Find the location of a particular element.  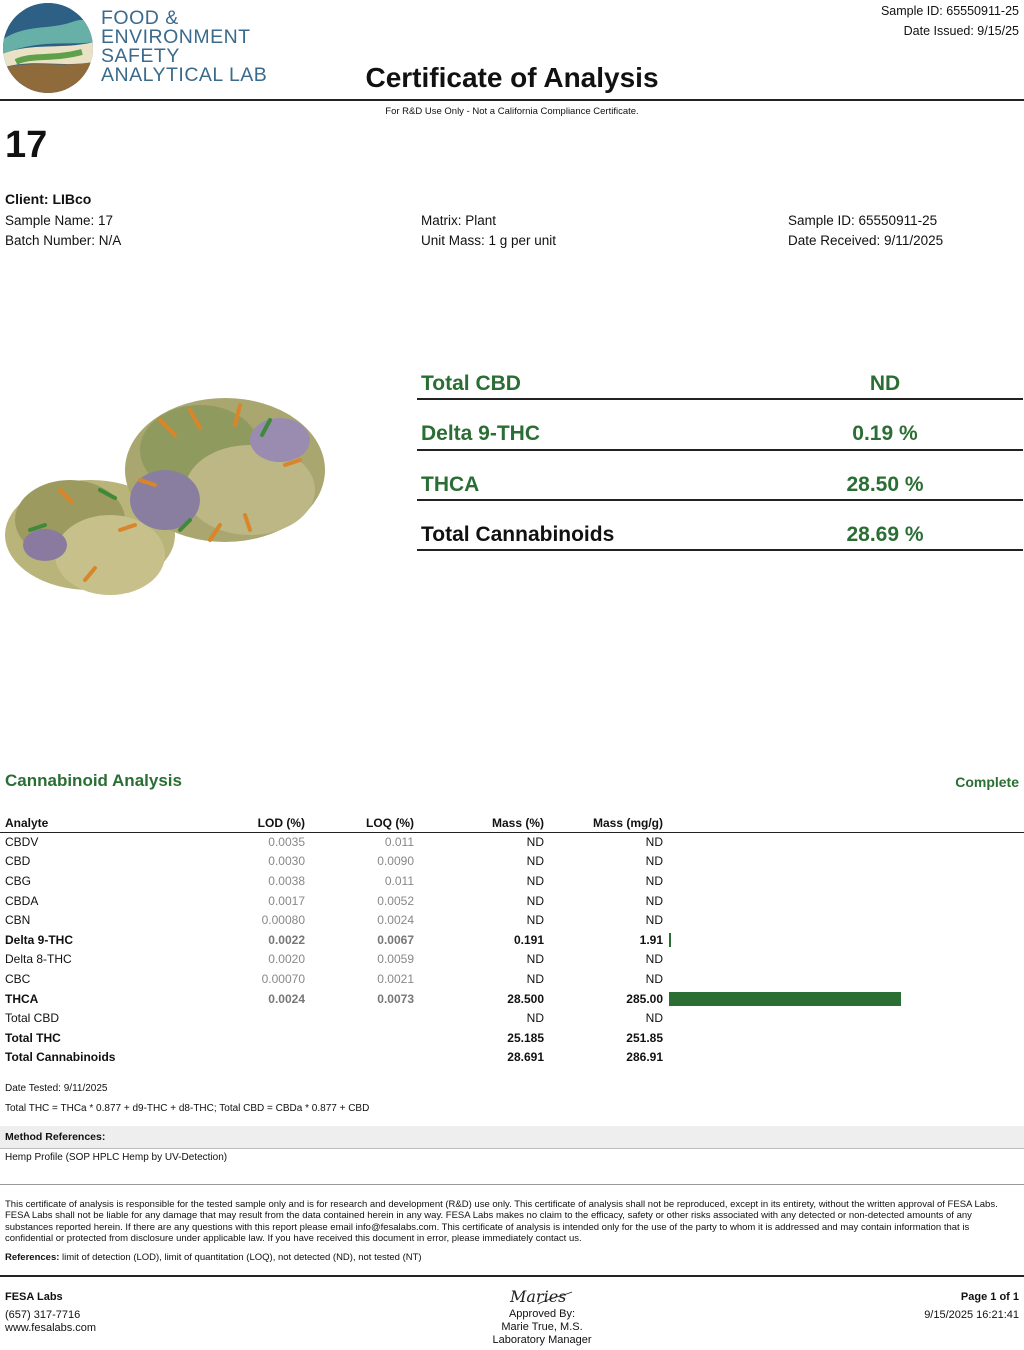

analyte-cell: CBN is located at coordinates (18, 920).